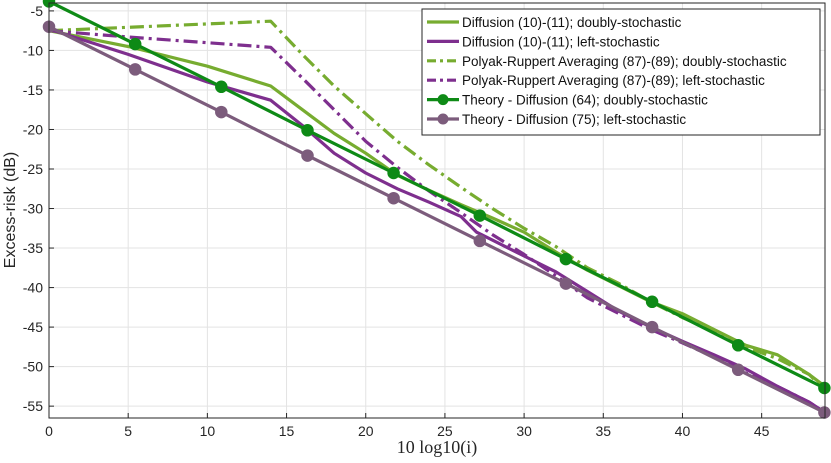  Describe the element at coordinates (33, 50) in the screenshot. I see `y-tick-label: -10` at that location.